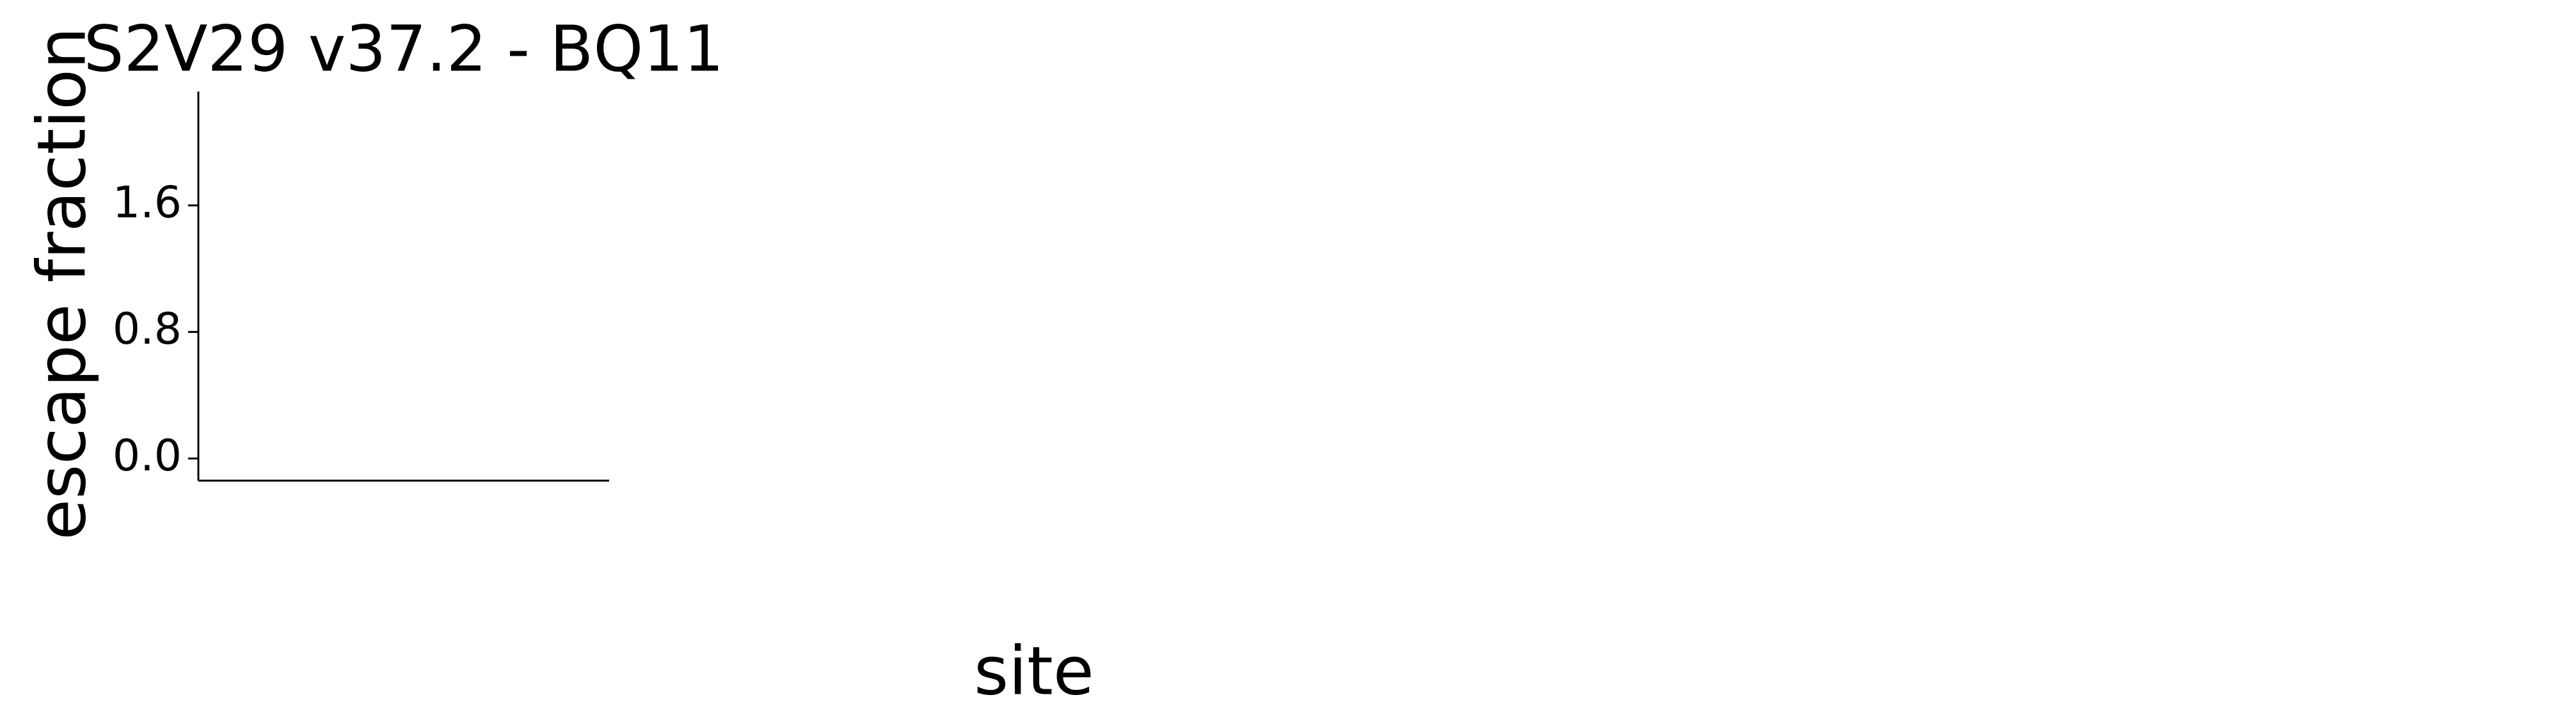 The image size is (2576, 720). Describe the element at coordinates (148, 329) in the screenshot. I see `y-tick-label: 0.8` at that location.